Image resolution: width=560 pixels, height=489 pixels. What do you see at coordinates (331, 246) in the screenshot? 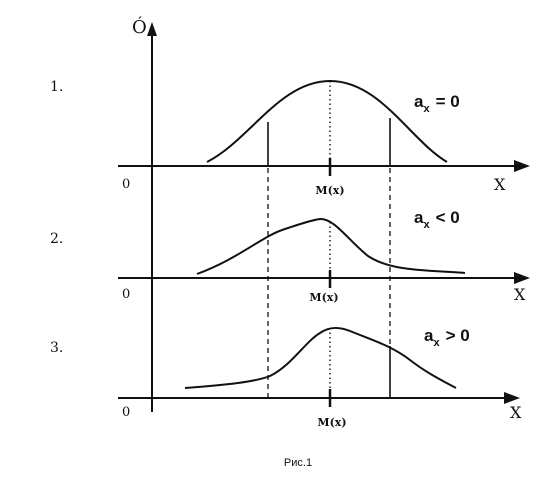
I see `panel-2-density-curve` at bounding box center [331, 246].